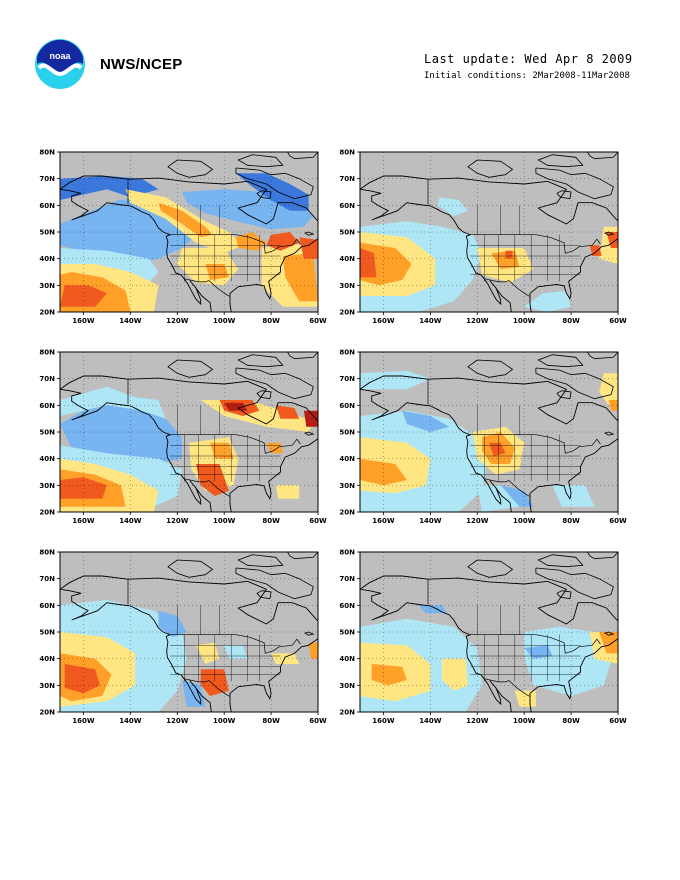  What do you see at coordinates (141, 64) in the screenshot?
I see `agency-title: NWS/NCEP` at bounding box center [141, 64].